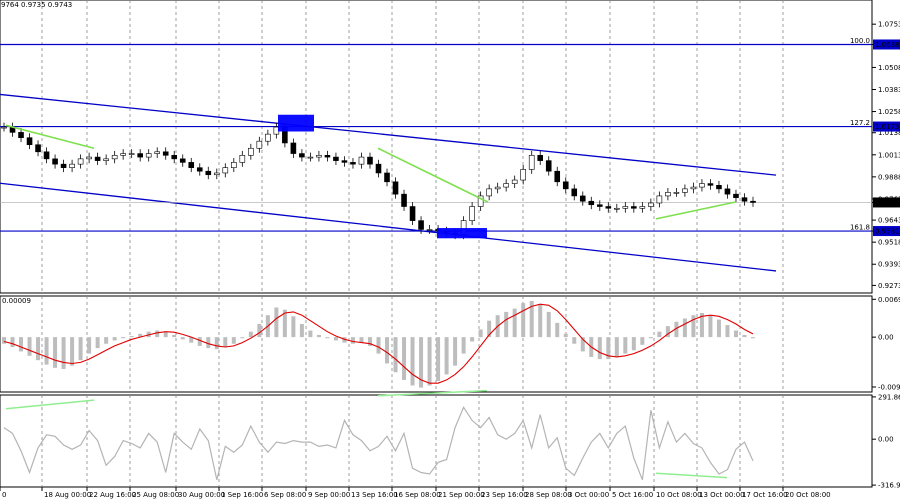 The width and height of the screenshot is (900, 500). What do you see at coordinates (889, 112) in the screenshot?
I see `price-tick-label-4: 1.0258` at bounding box center [889, 112].